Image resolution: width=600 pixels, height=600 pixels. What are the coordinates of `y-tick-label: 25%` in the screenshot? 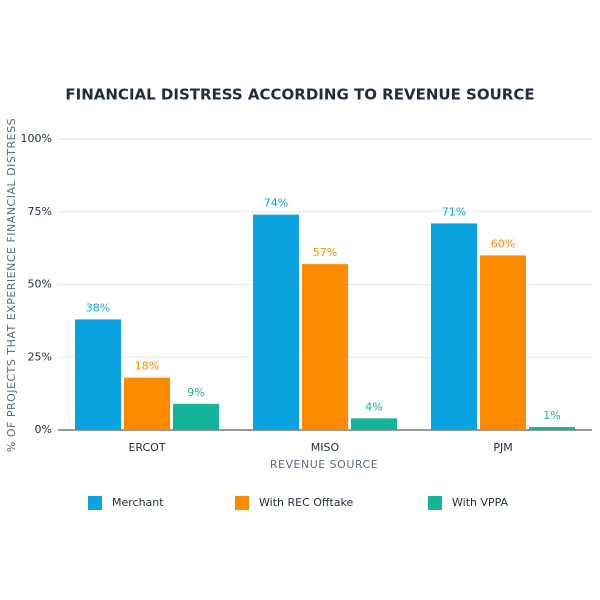 It's located at (40, 356).